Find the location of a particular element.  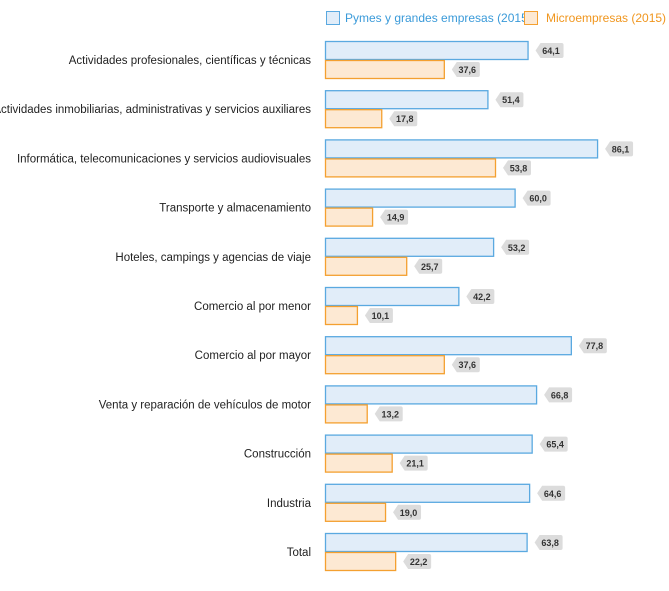

legend-label-micro: Microempresas (2015) is located at coordinates (606, 18).